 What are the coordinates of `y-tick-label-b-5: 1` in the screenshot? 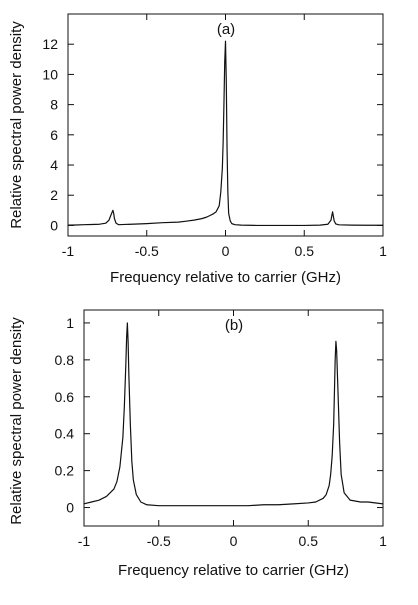 It's located at (70, 323).